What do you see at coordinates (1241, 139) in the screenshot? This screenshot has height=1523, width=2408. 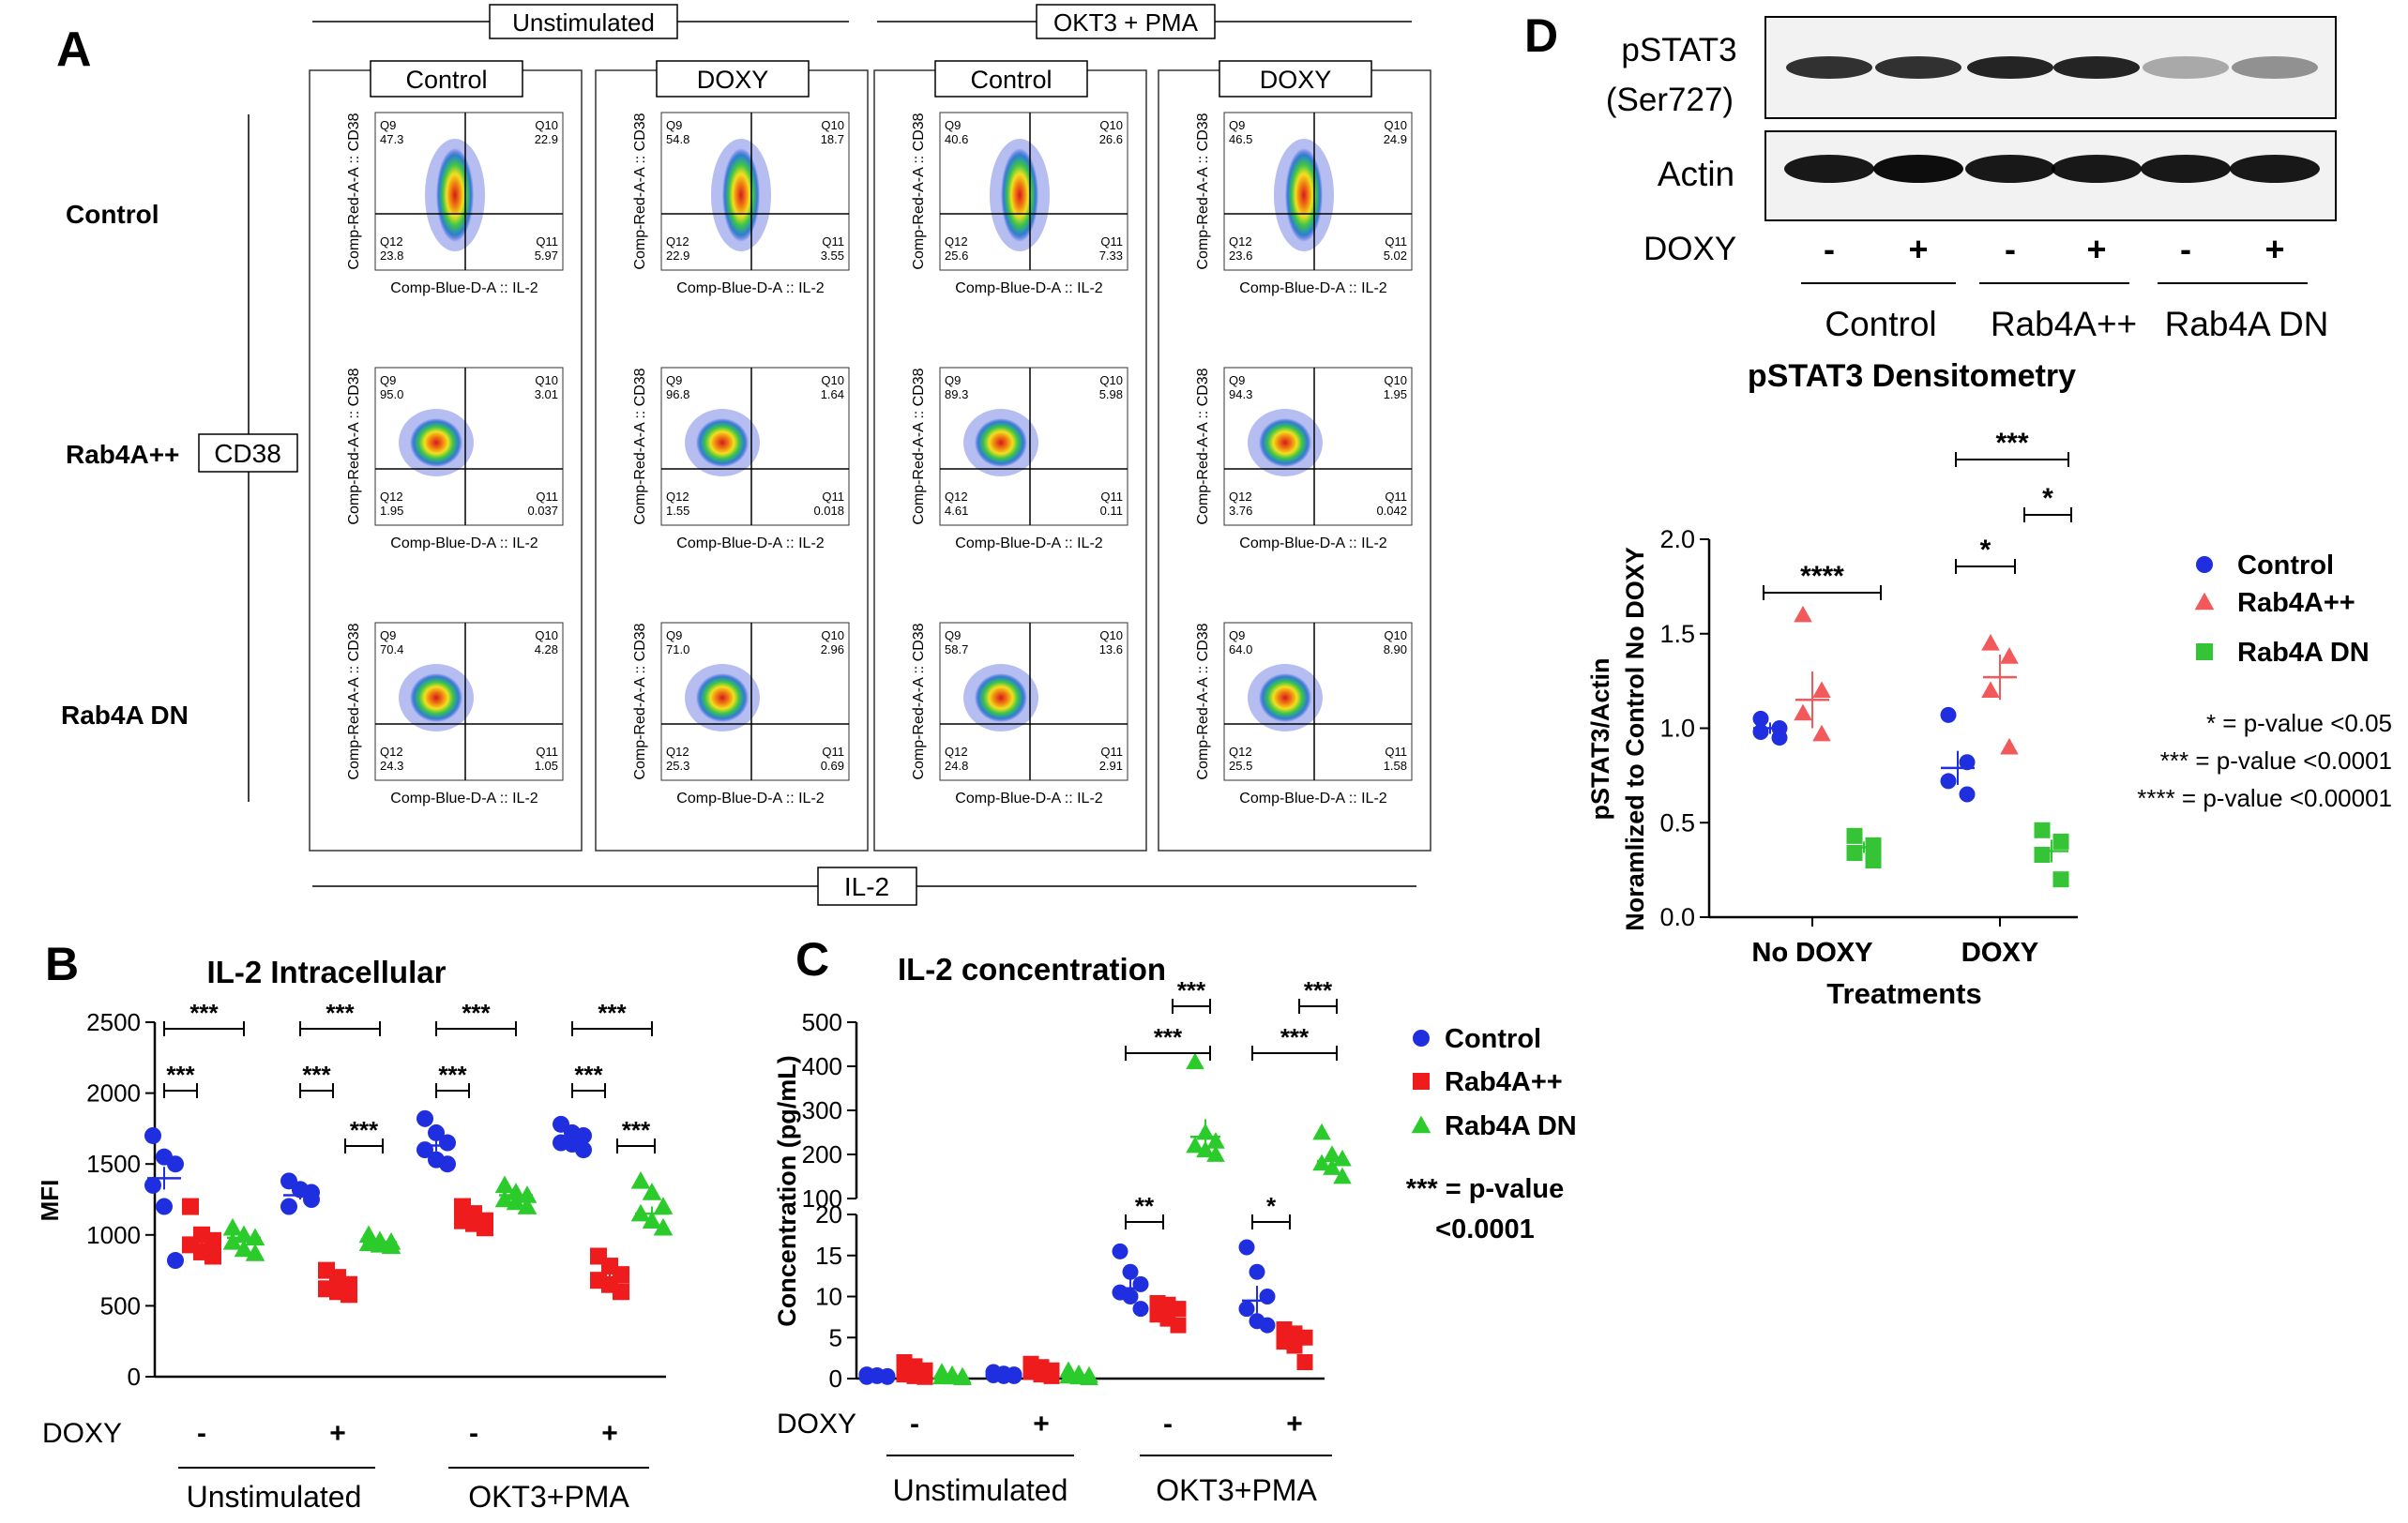 I see `quadrant-percent: 46.5` at bounding box center [1241, 139].